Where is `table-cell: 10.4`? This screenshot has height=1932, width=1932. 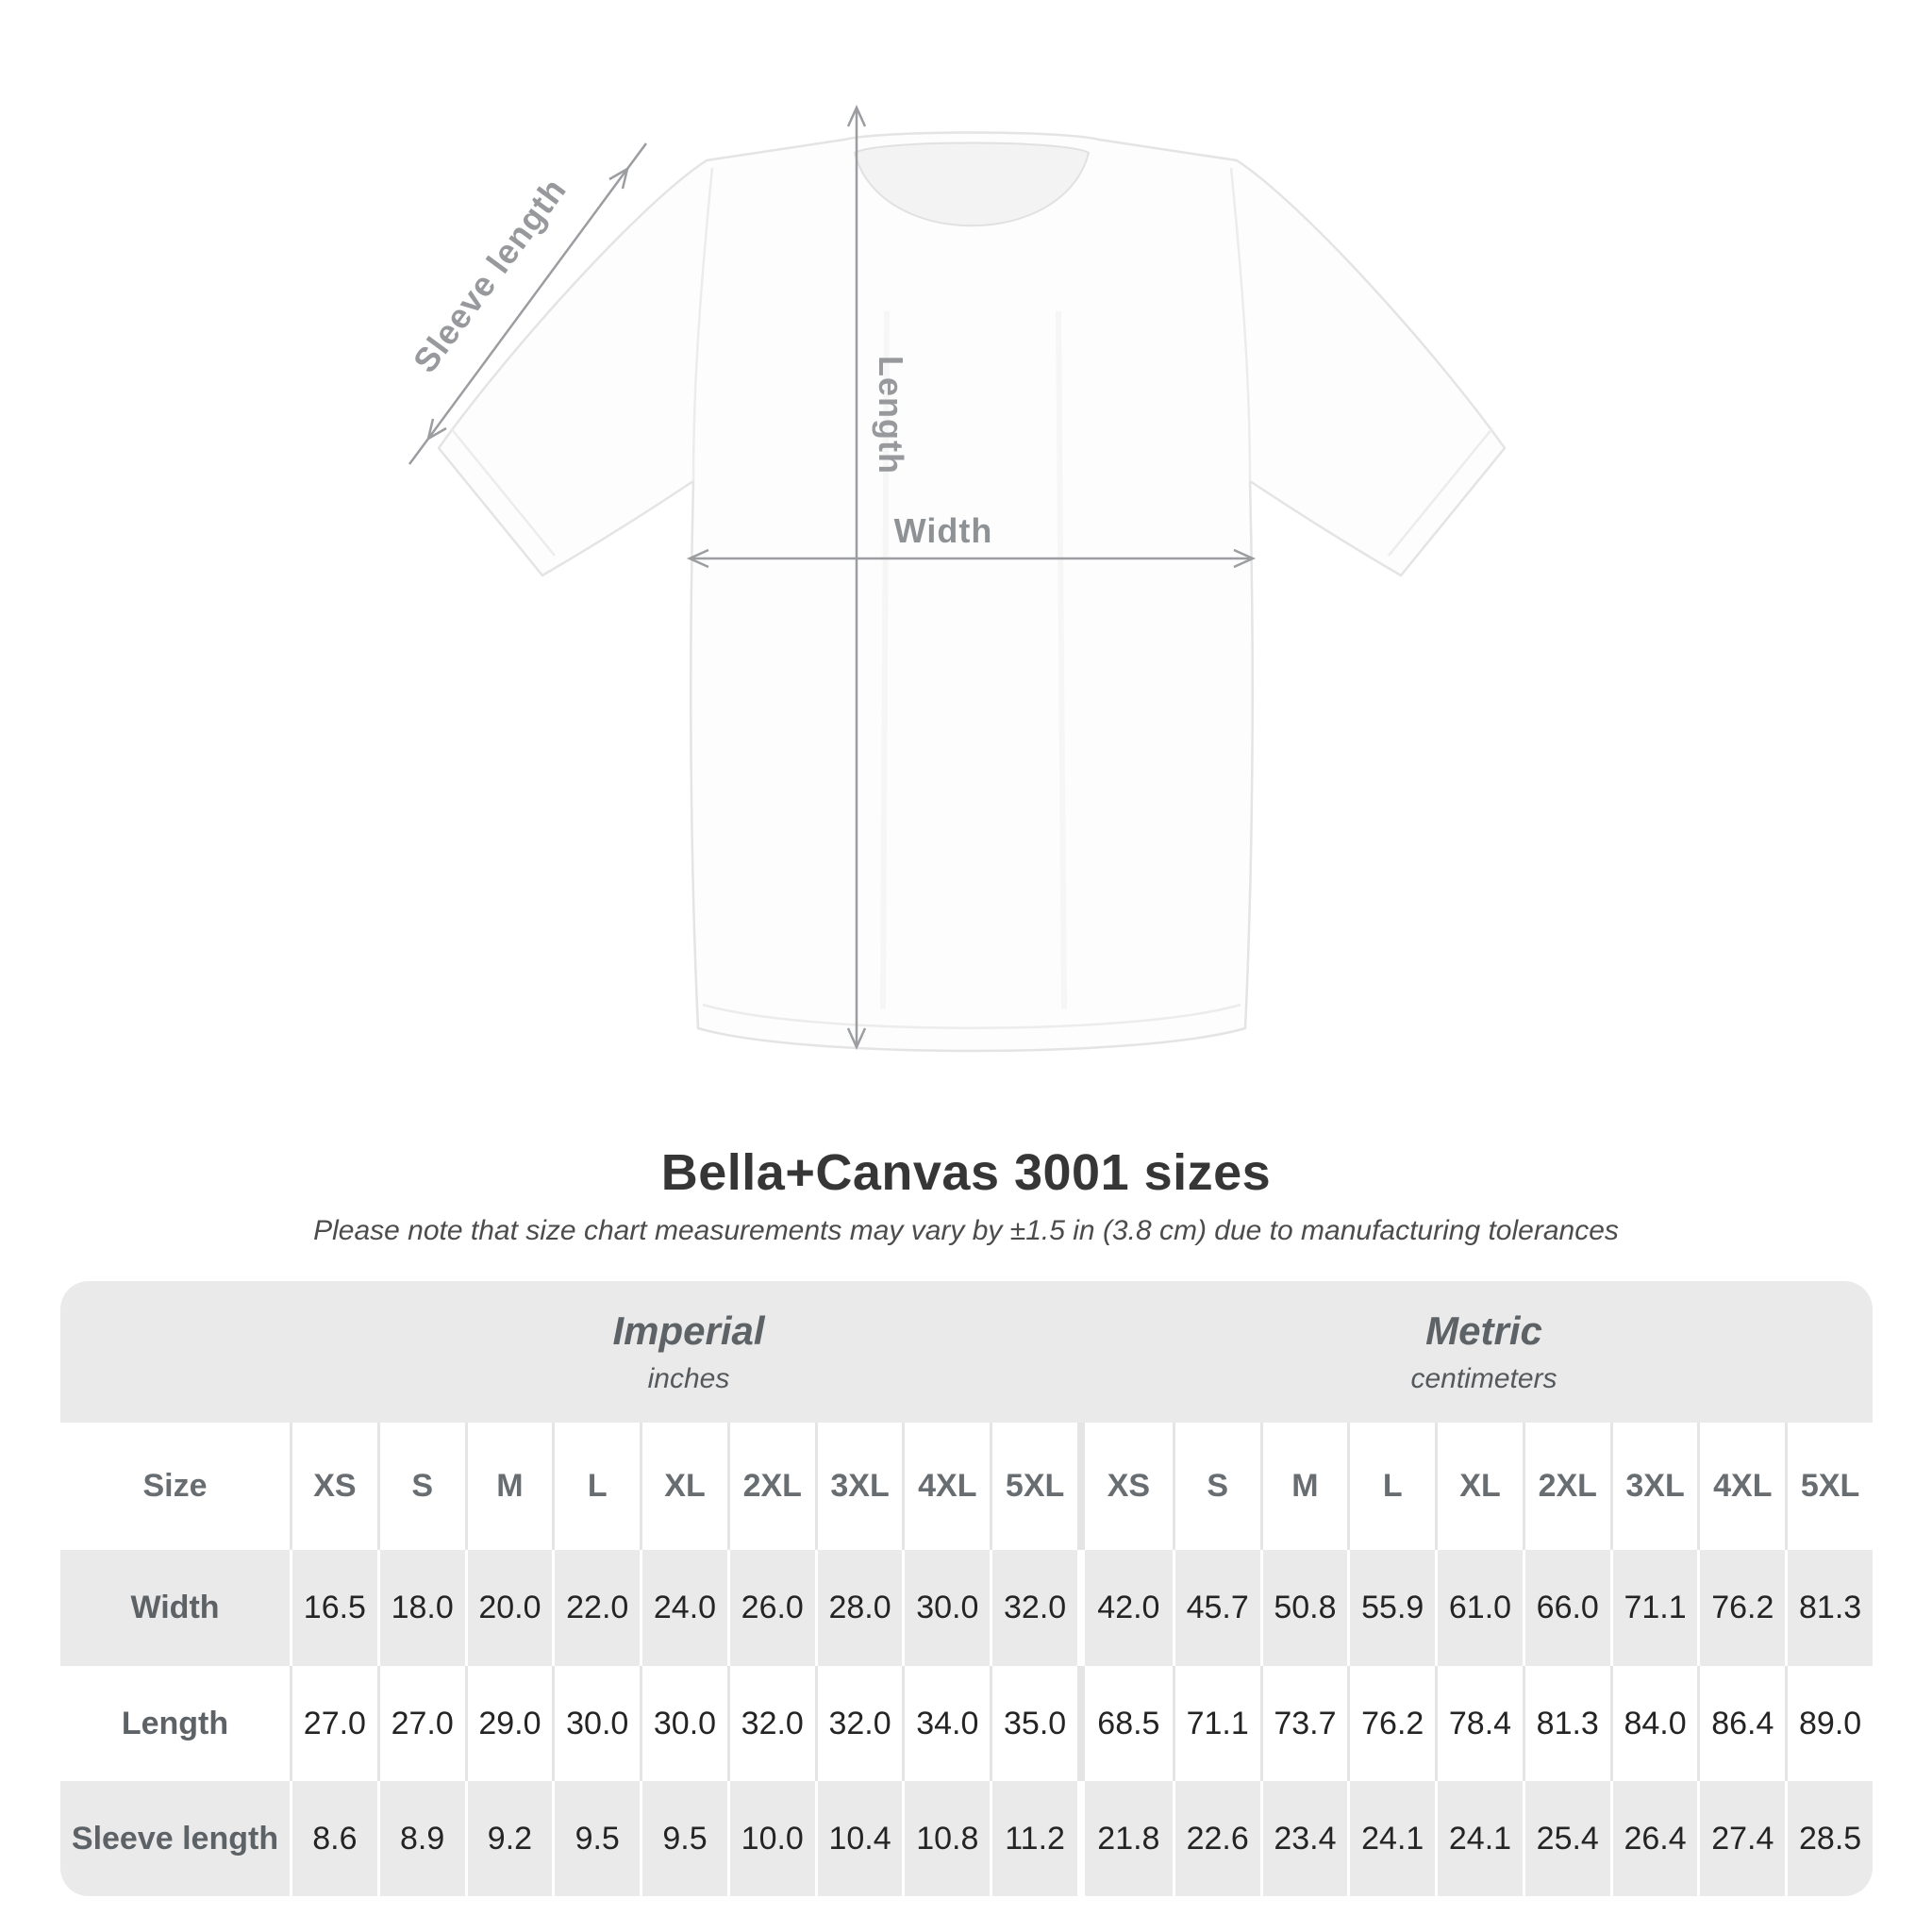
table-cell: 10.4 is located at coordinates (859, 1839).